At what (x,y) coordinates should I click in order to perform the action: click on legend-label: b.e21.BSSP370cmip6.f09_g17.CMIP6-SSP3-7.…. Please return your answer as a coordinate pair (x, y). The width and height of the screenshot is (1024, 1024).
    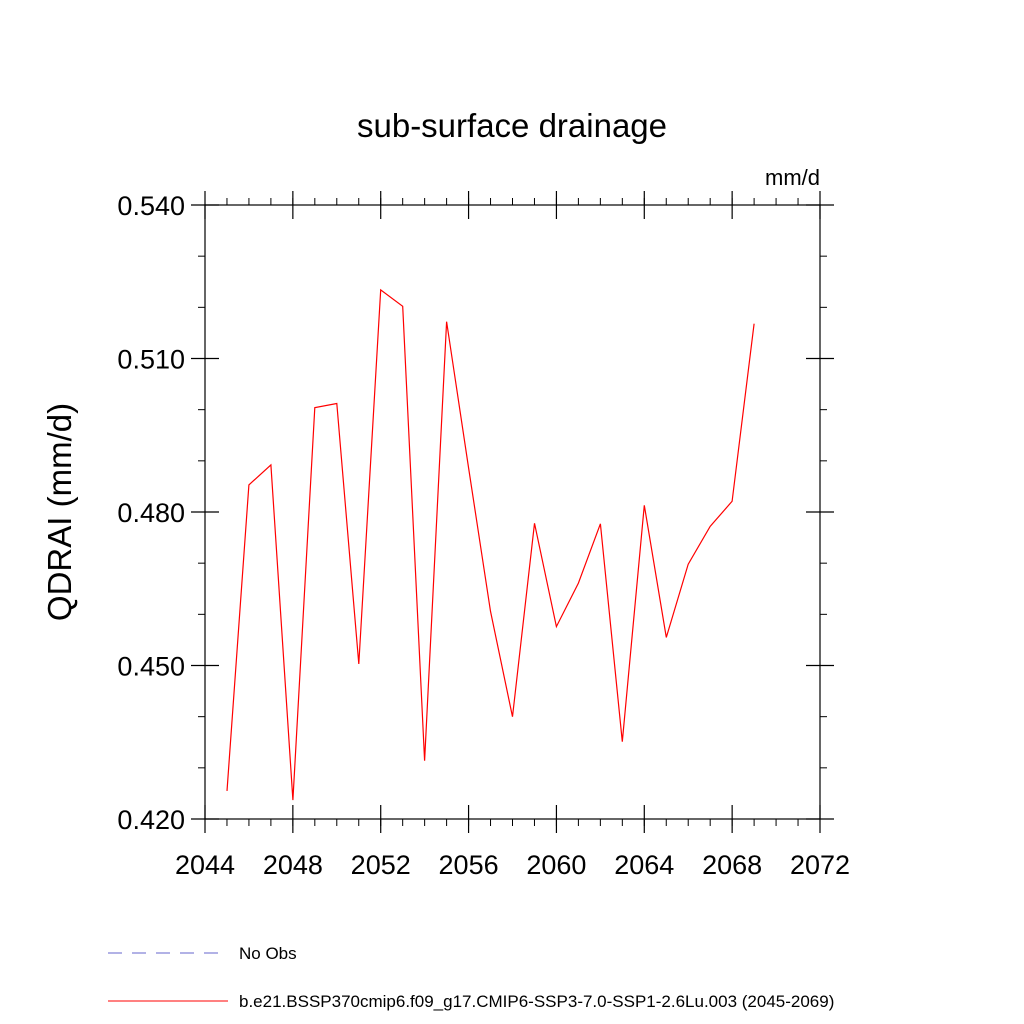
    Looking at the image, I should click on (536, 1001).